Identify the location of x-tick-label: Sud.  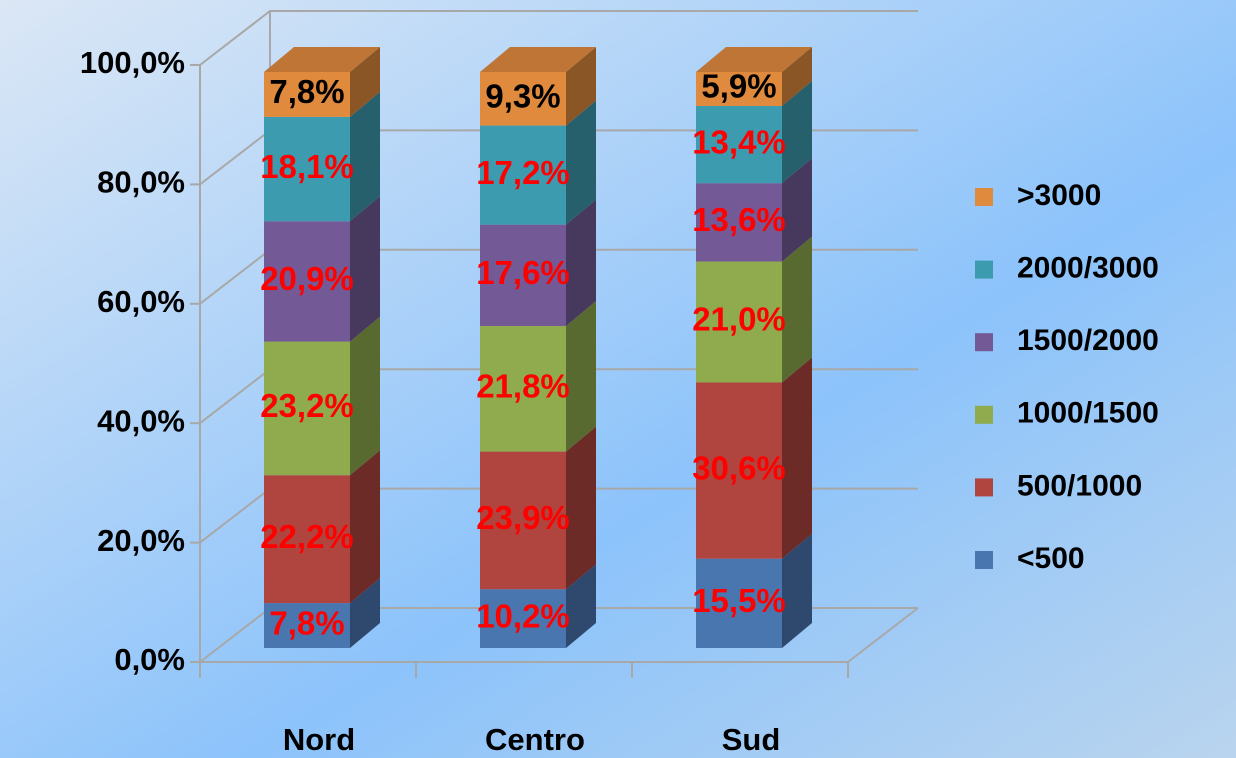
(751, 739).